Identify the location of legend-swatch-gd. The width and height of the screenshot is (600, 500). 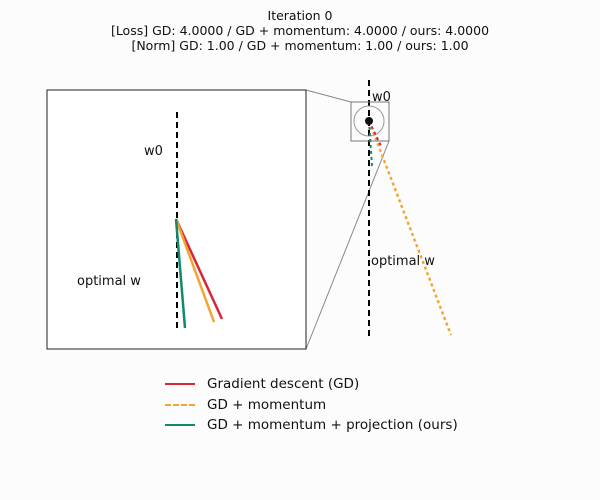
(180, 384).